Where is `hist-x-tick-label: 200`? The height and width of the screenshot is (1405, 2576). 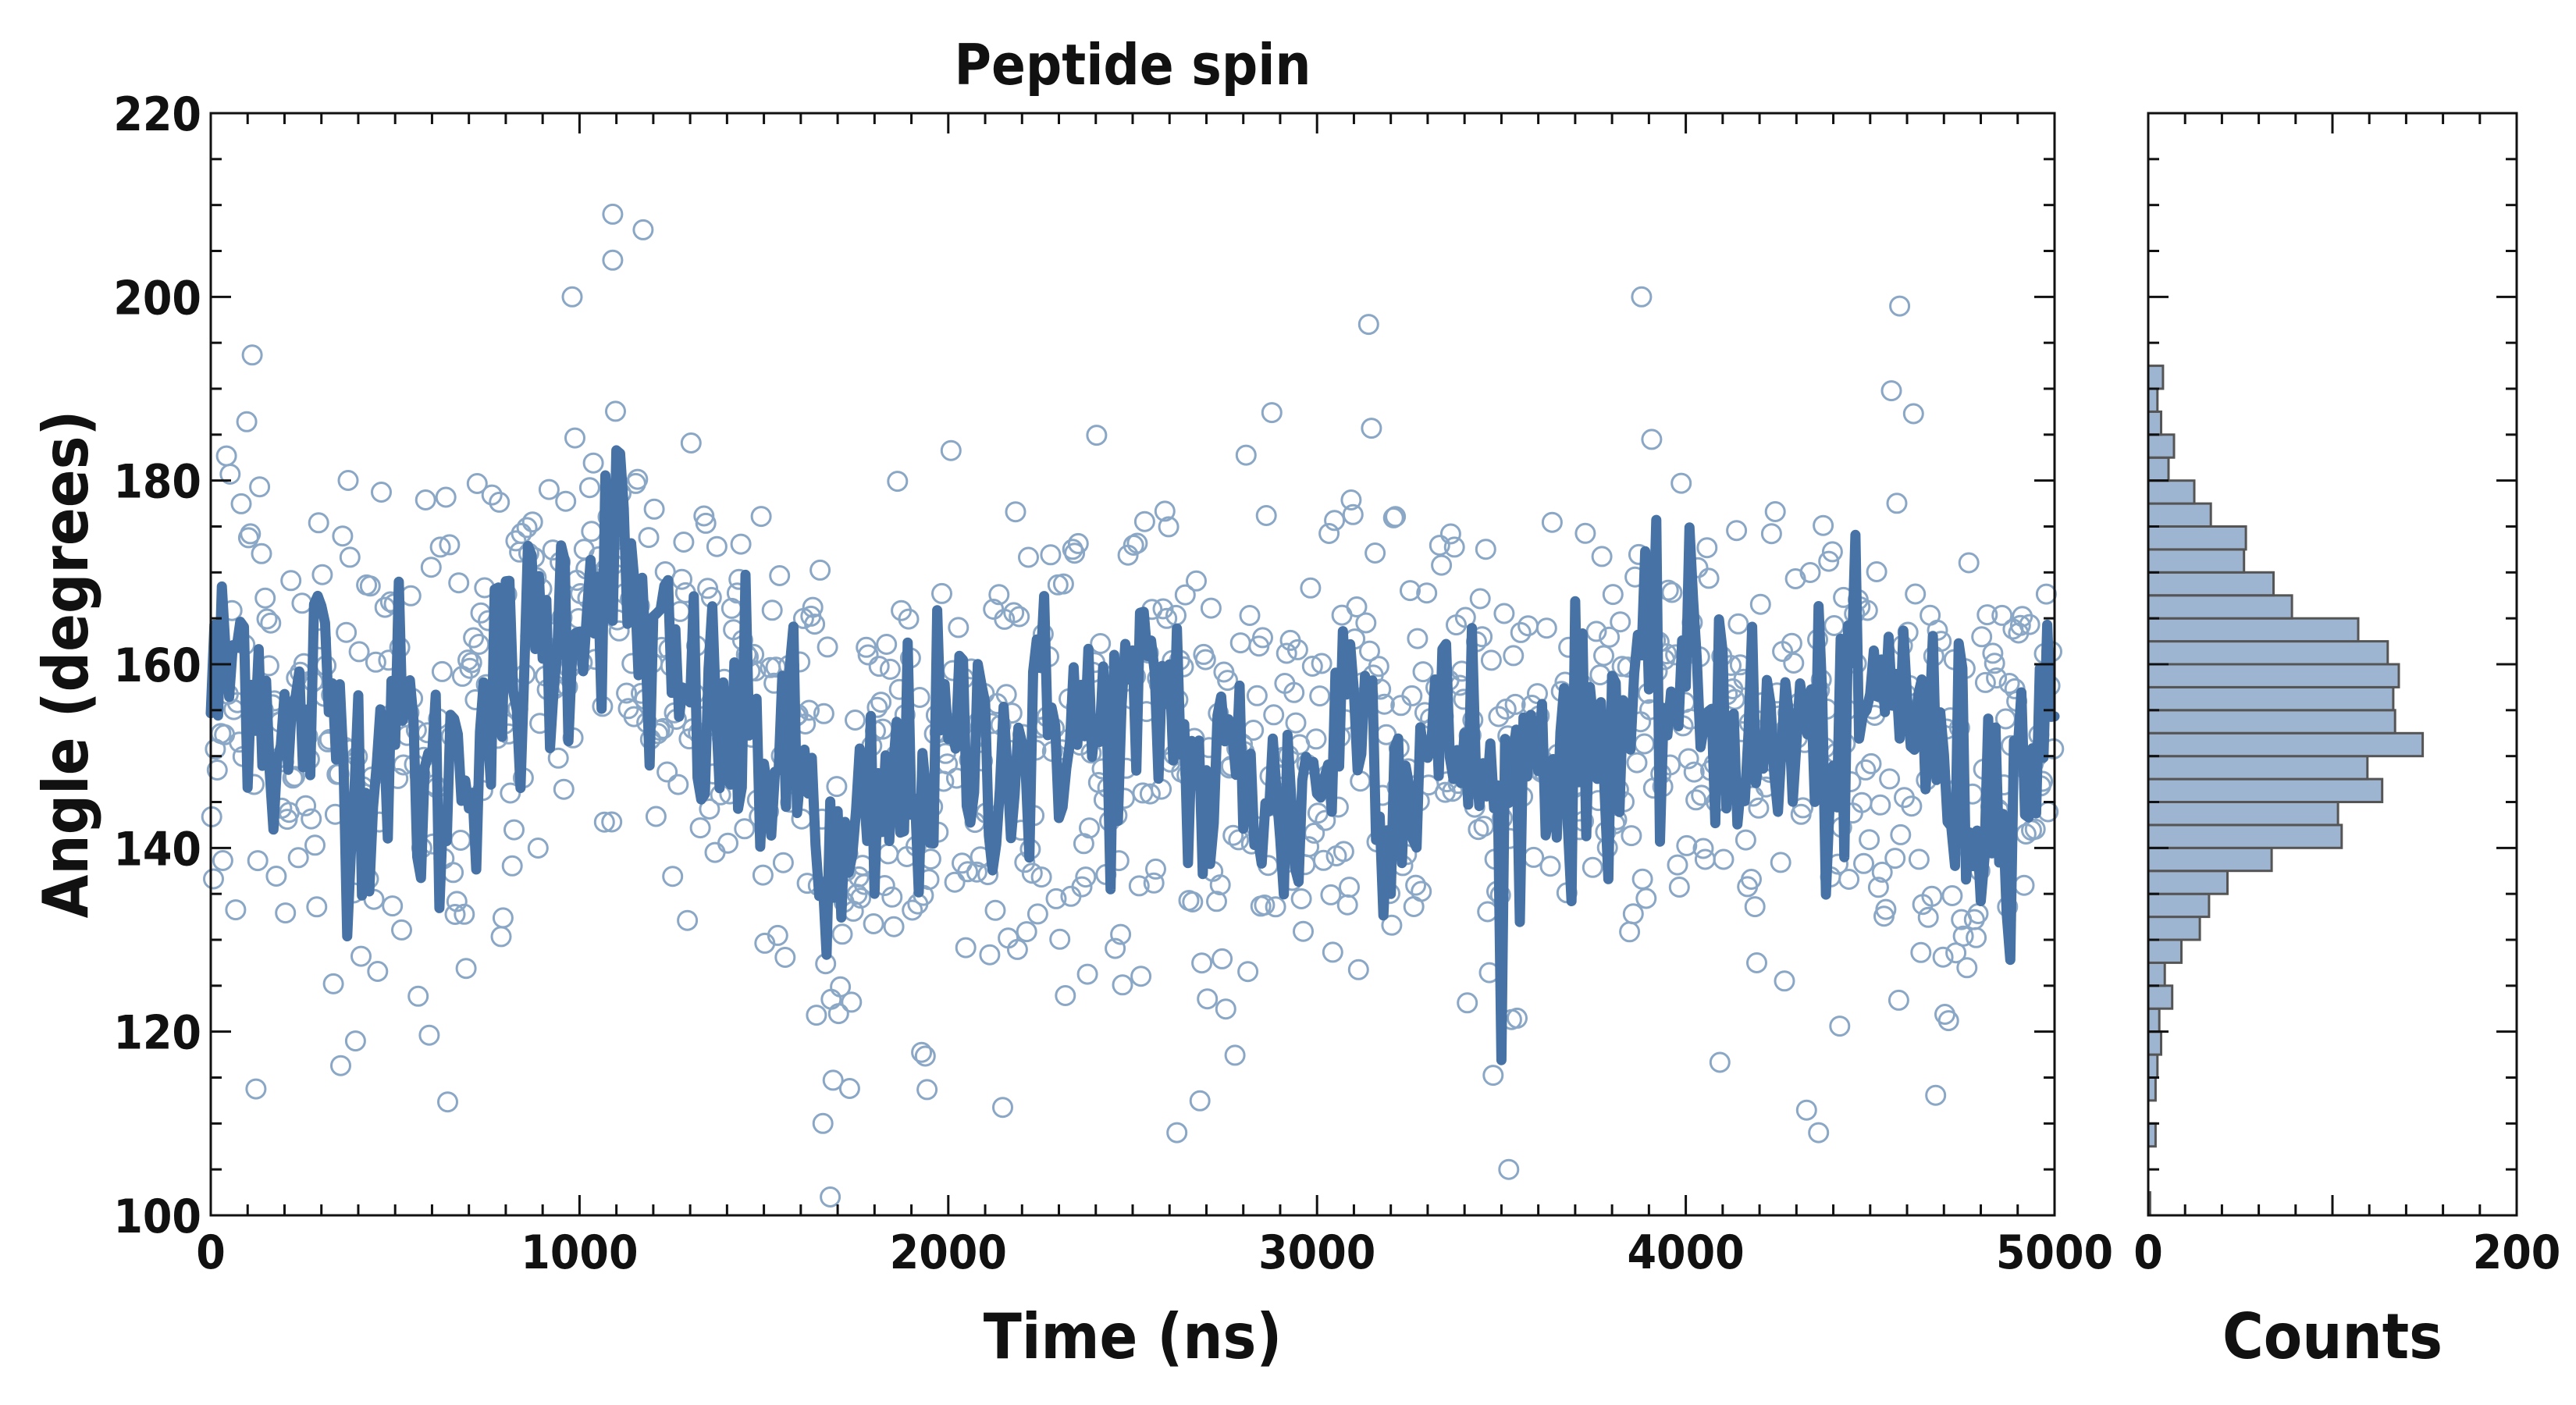 hist-x-tick-label: 200 is located at coordinates (2517, 1252).